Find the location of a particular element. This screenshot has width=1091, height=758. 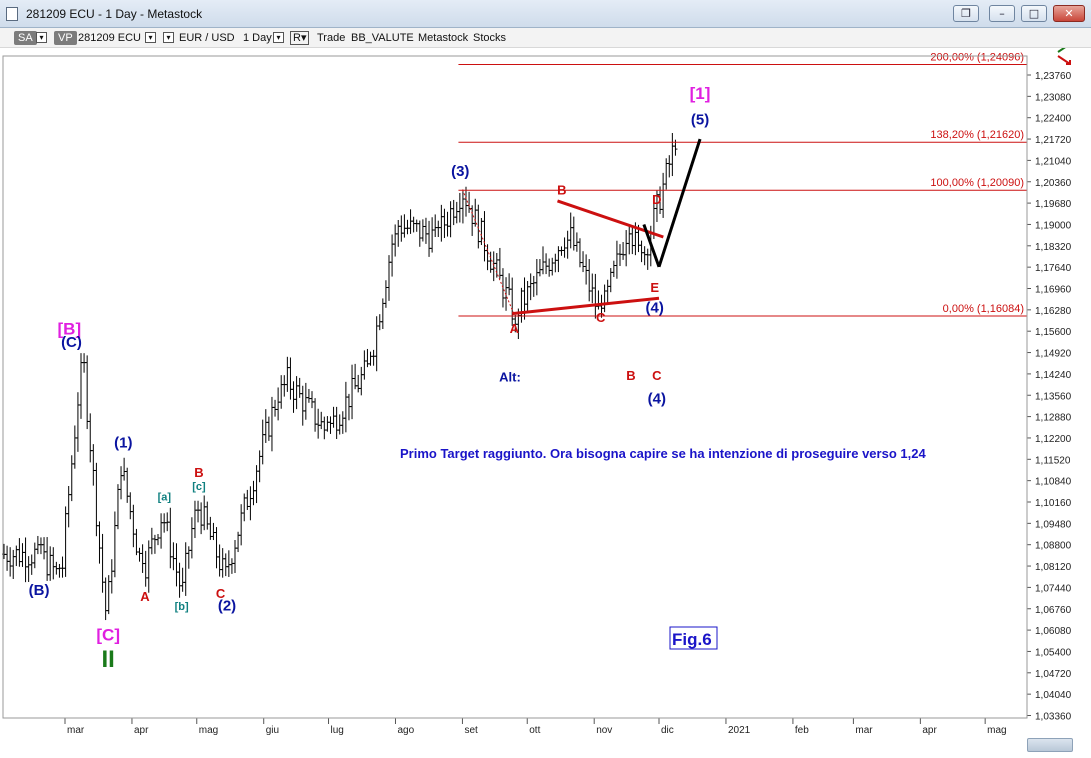

r-button: R▾ is located at coordinates (300, 38).